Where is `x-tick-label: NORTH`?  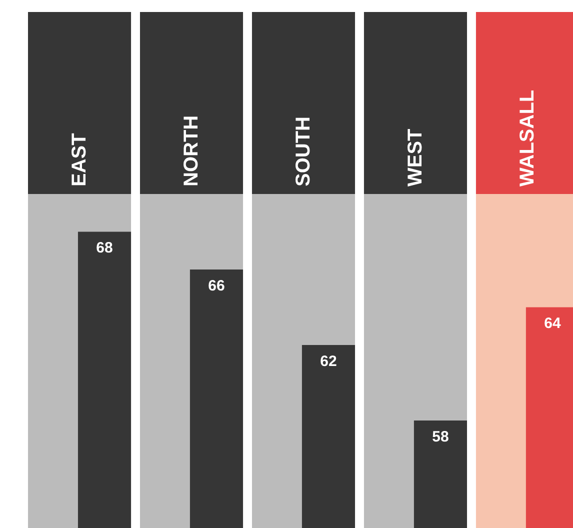
x-tick-label: NORTH is located at coordinates (191, 150).